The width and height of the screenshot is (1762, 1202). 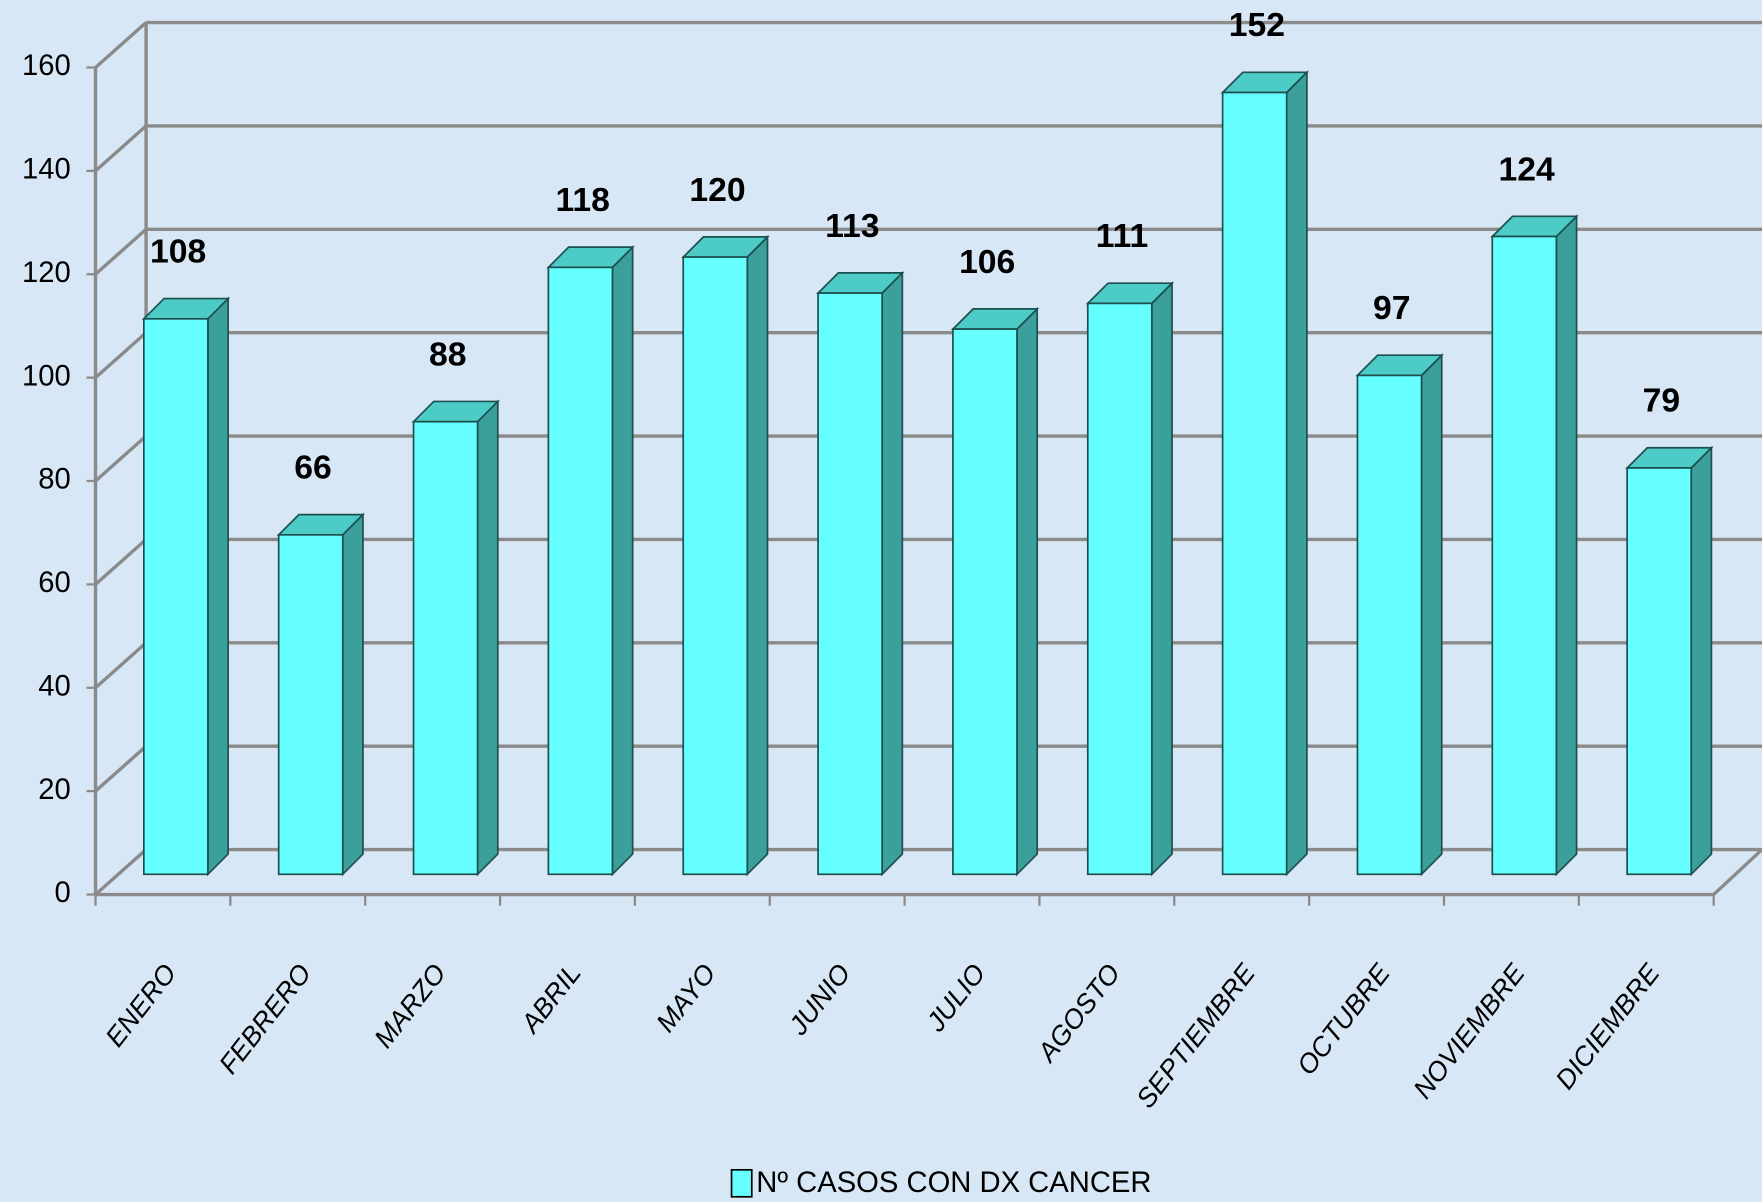 What do you see at coordinates (313, 468) in the screenshot?
I see `data-label: 66` at bounding box center [313, 468].